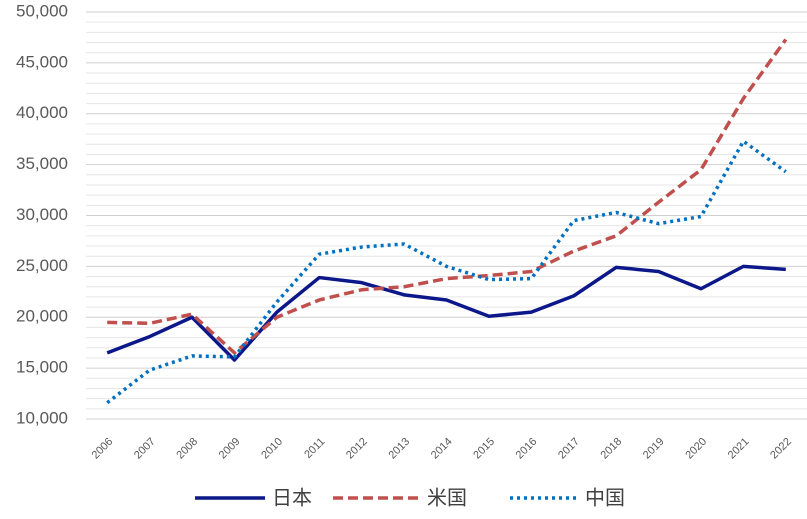 Image resolution: width=807 pixels, height=519 pixels. What do you see at coordinates (230, 449) in the screenshot?
I see `x-tick-label: 2009` at bounding box center [230, 449].